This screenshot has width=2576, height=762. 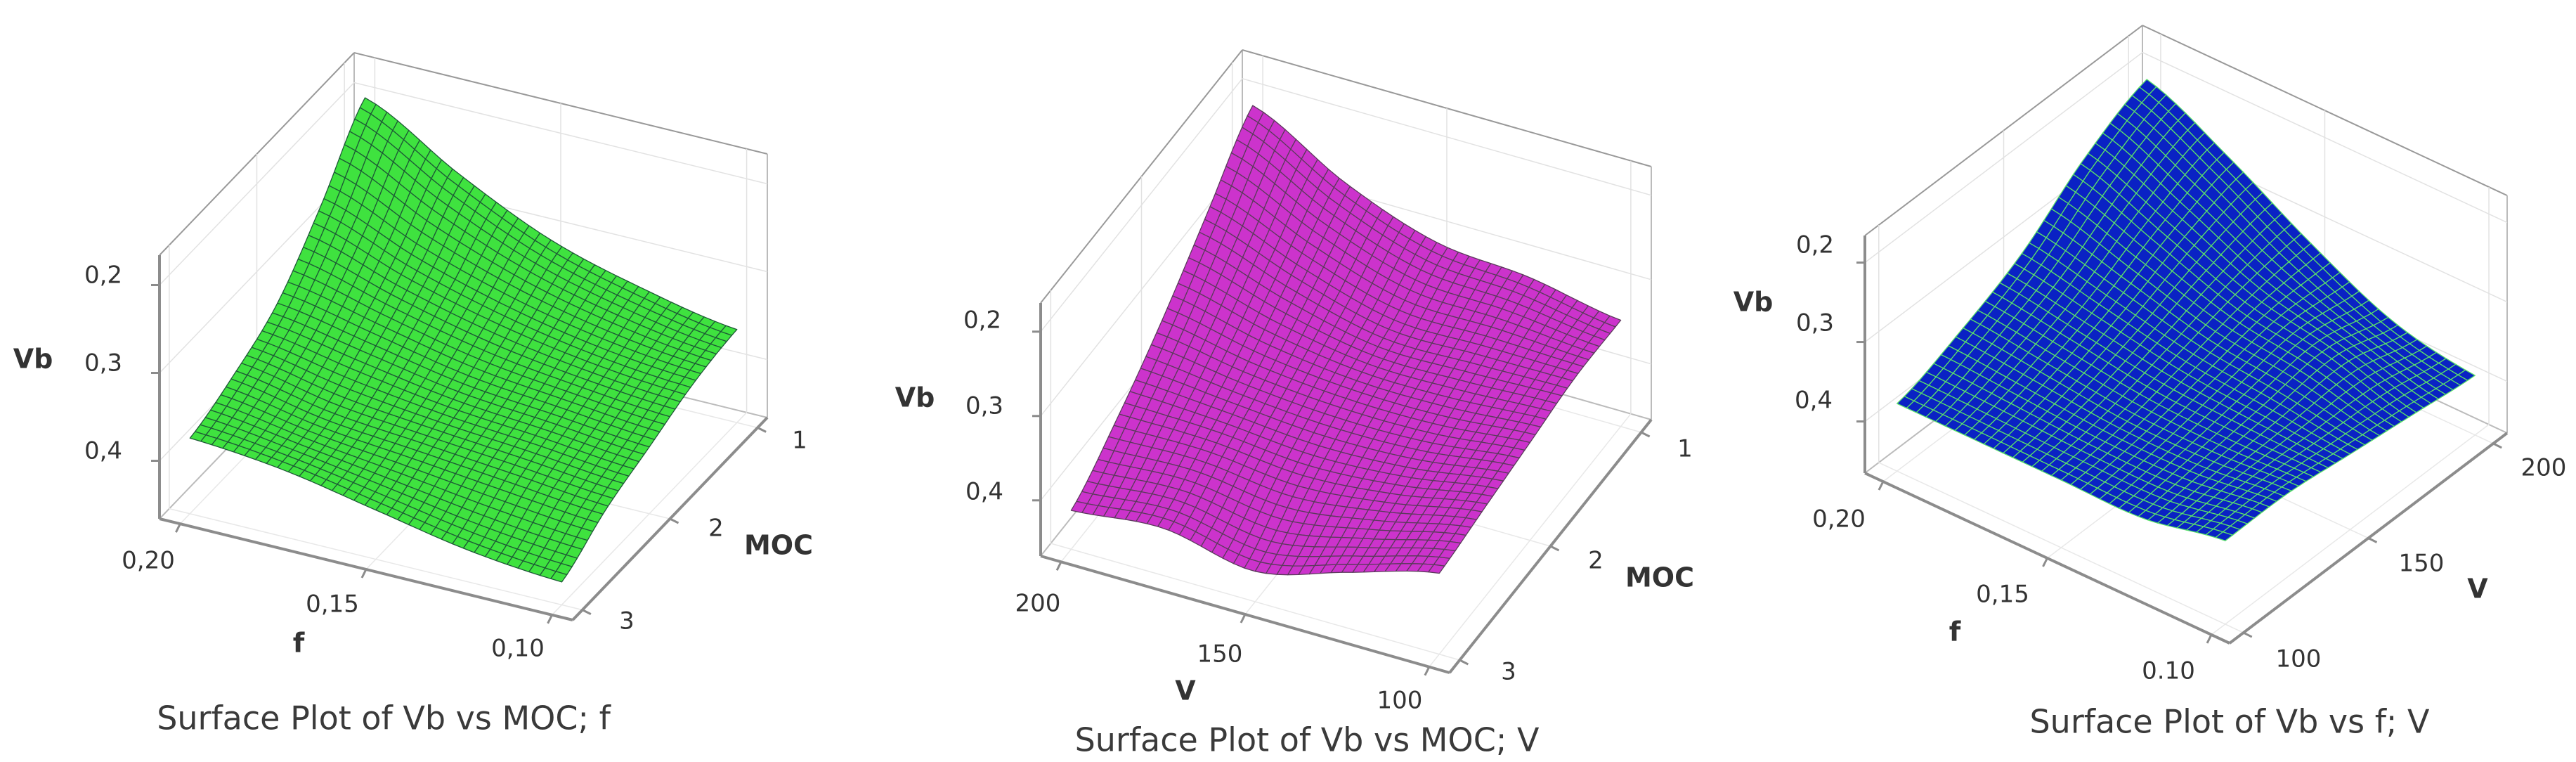 I want to click on x-tick-label: 150, so click(x=1220, y=655).